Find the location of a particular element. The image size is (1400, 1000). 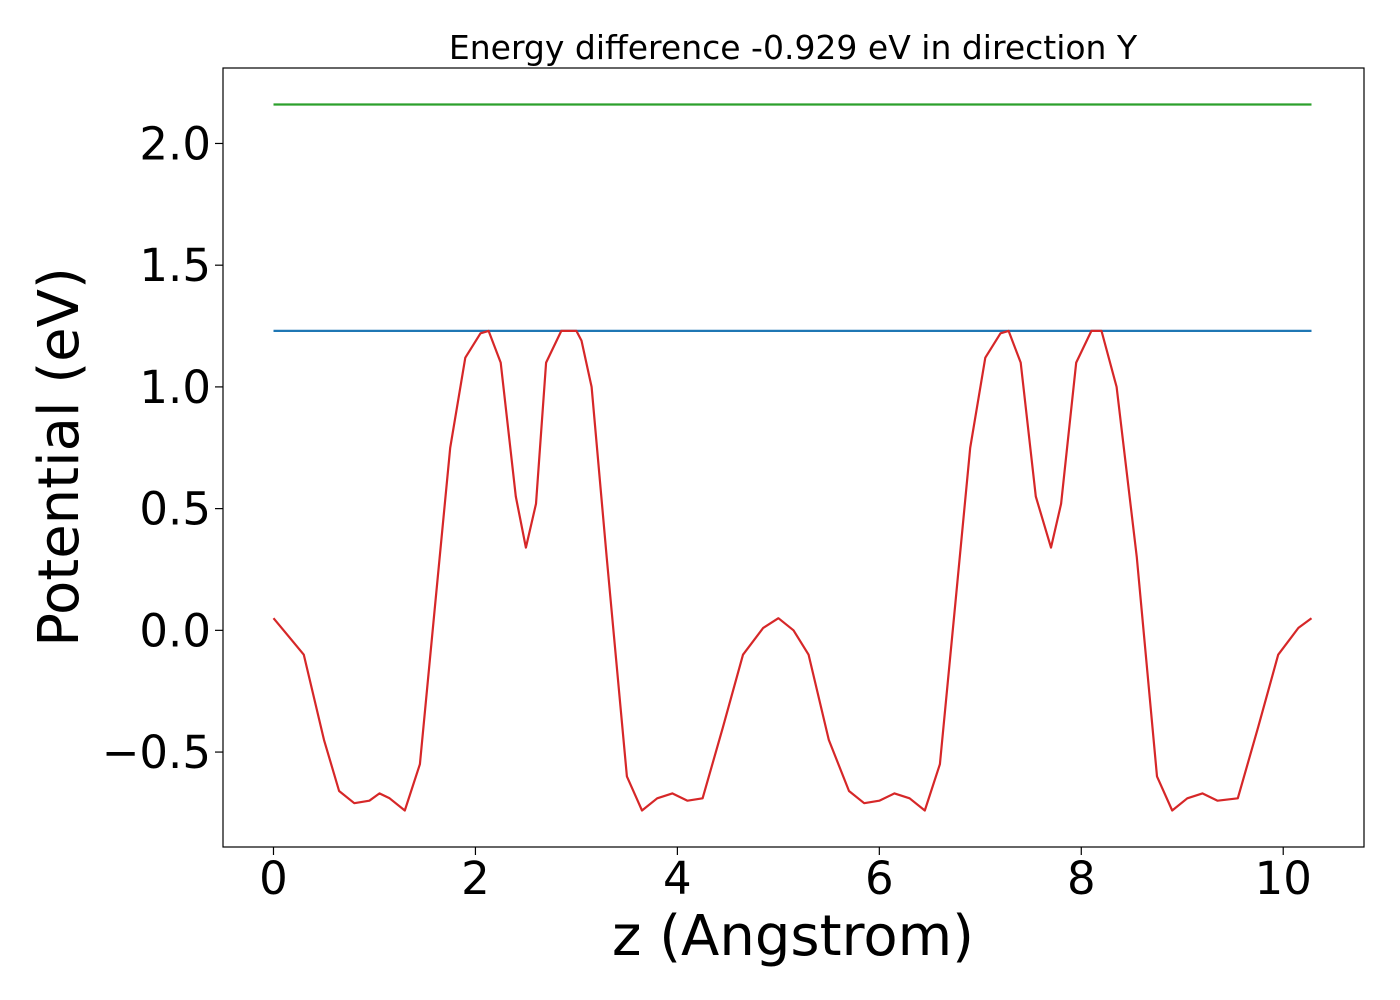

y-tick-label: 0.0 is located at coordinates (175, 630).